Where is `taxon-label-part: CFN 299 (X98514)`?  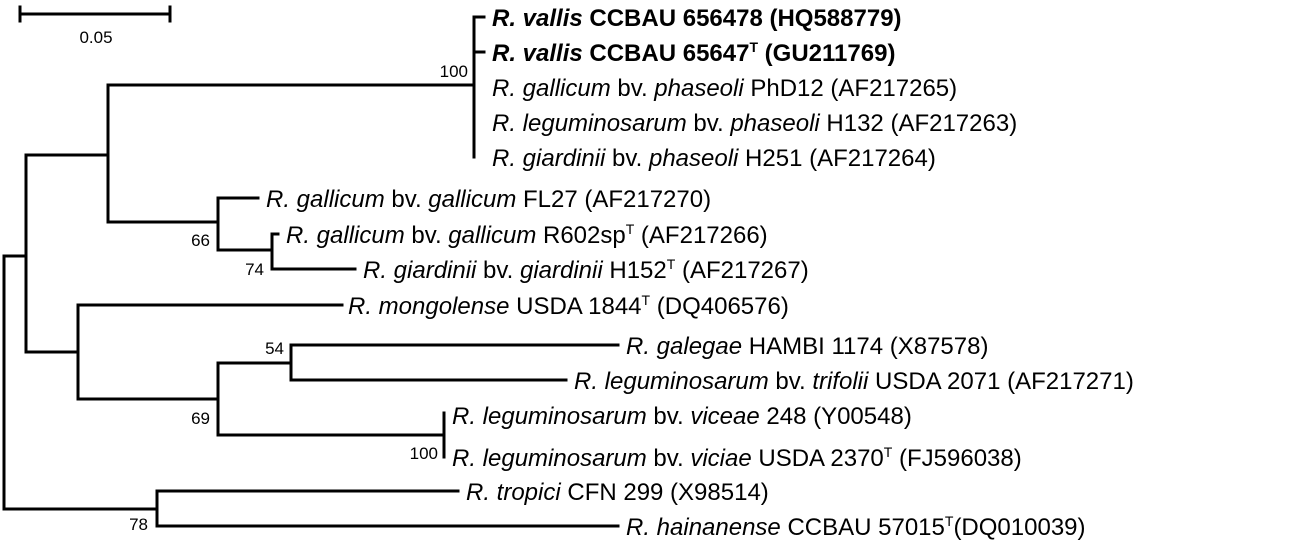
taxon-label-part: CFN 299 (X98514) is located at coordinates (665, 492).